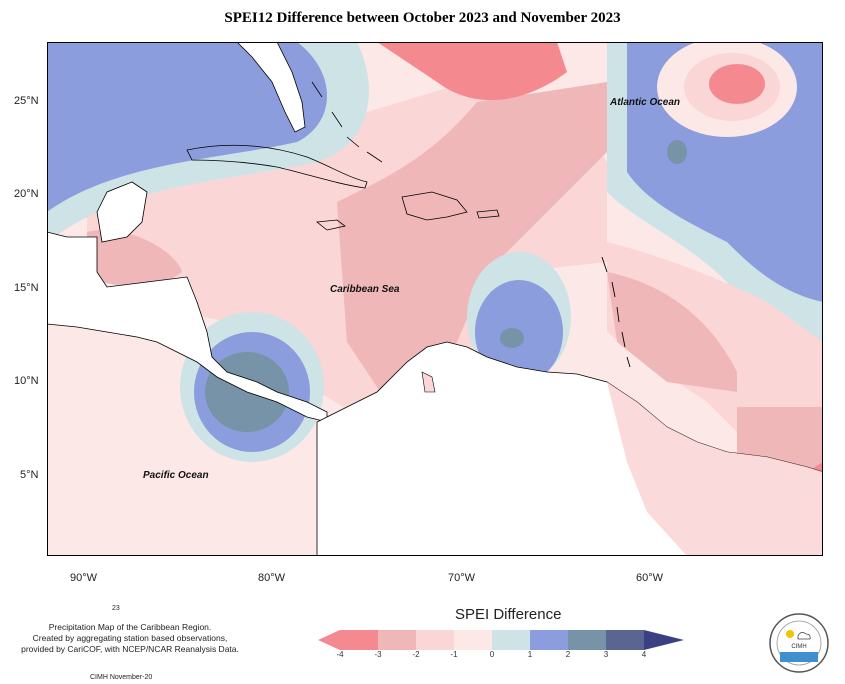 Image resolution: width=845 pixels, height=684 pixels. I want to click on legend-colorbar, so click(501, 640).